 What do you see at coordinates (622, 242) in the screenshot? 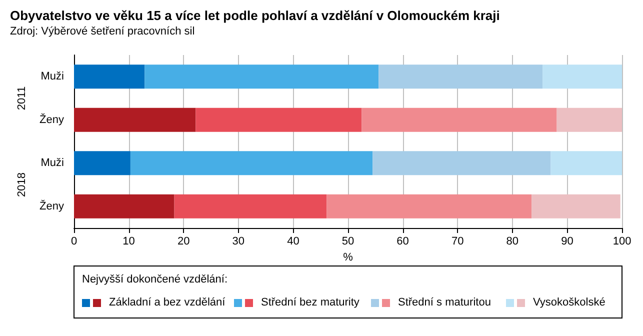
I see `x-tick-label: 100` at bounding box center [622, 242].